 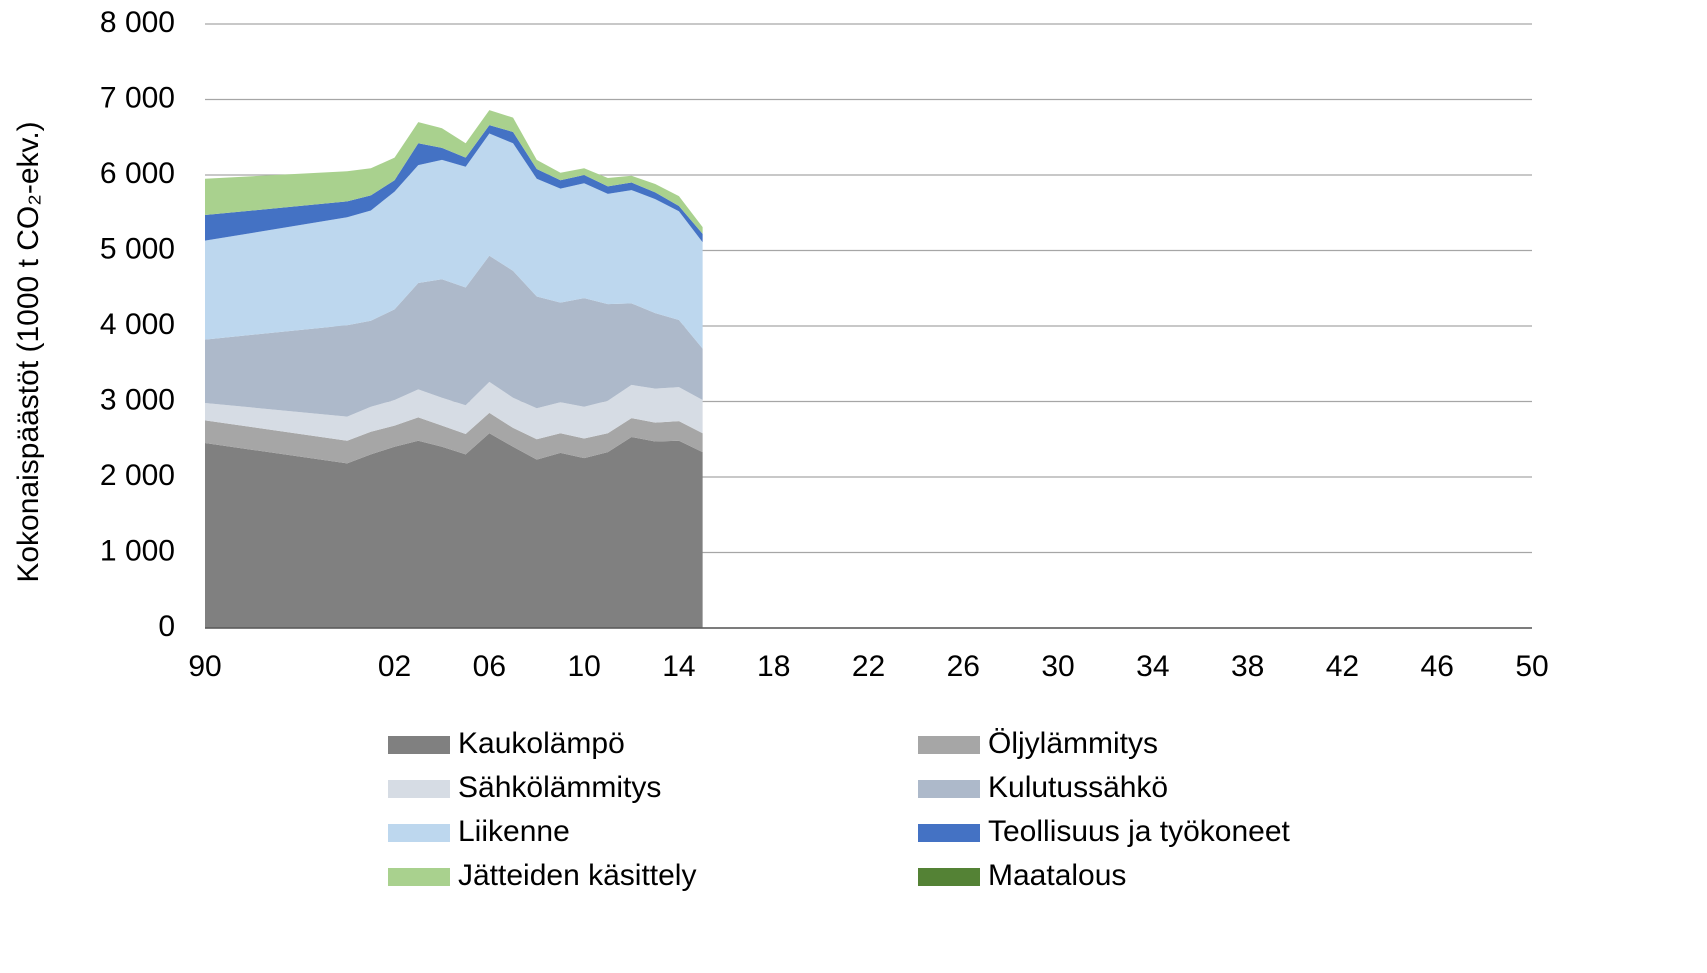 What do you see at coordinates (1073, 743) in the screenshot?
I see `legend-label: Öljylämmitys` at bounding box center [1073, 743].